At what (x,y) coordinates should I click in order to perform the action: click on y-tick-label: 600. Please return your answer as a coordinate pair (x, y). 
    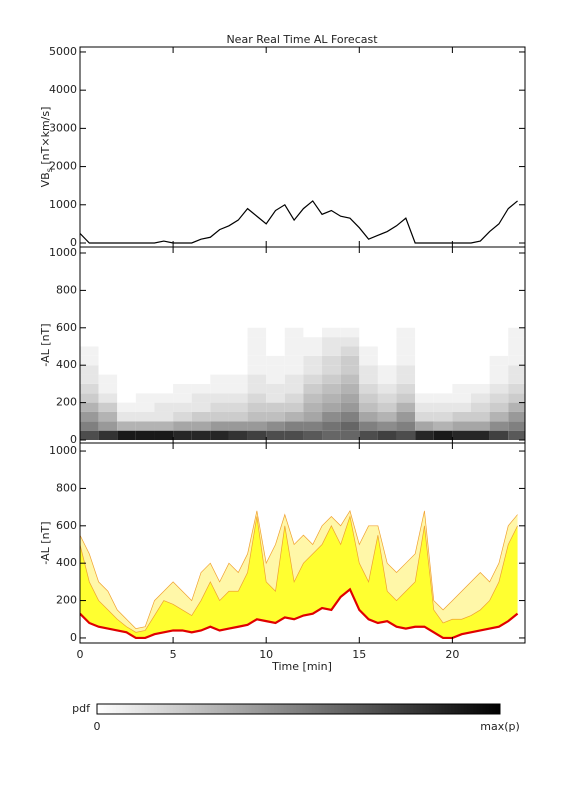
    Looking at the image, I should click on (66, 525).